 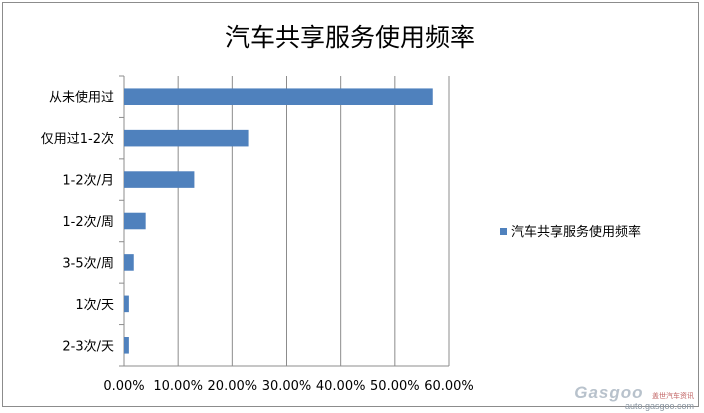 What do you see at coordinates (576, 232) in the screenshot?
I see `legend-label: 汽车共享服务使用频率` at bounding box center [576, 232].